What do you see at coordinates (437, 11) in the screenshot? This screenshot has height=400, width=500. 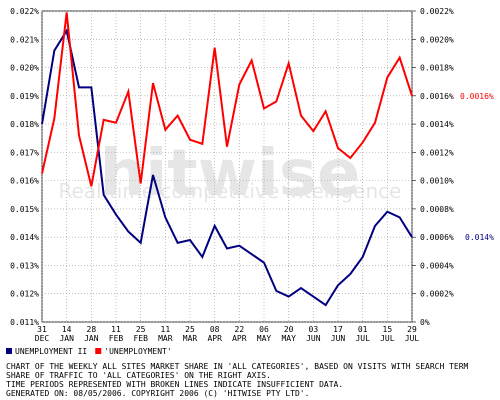 I see `y2-tick-label: 0.0022%` at bounding box center [437, 11].